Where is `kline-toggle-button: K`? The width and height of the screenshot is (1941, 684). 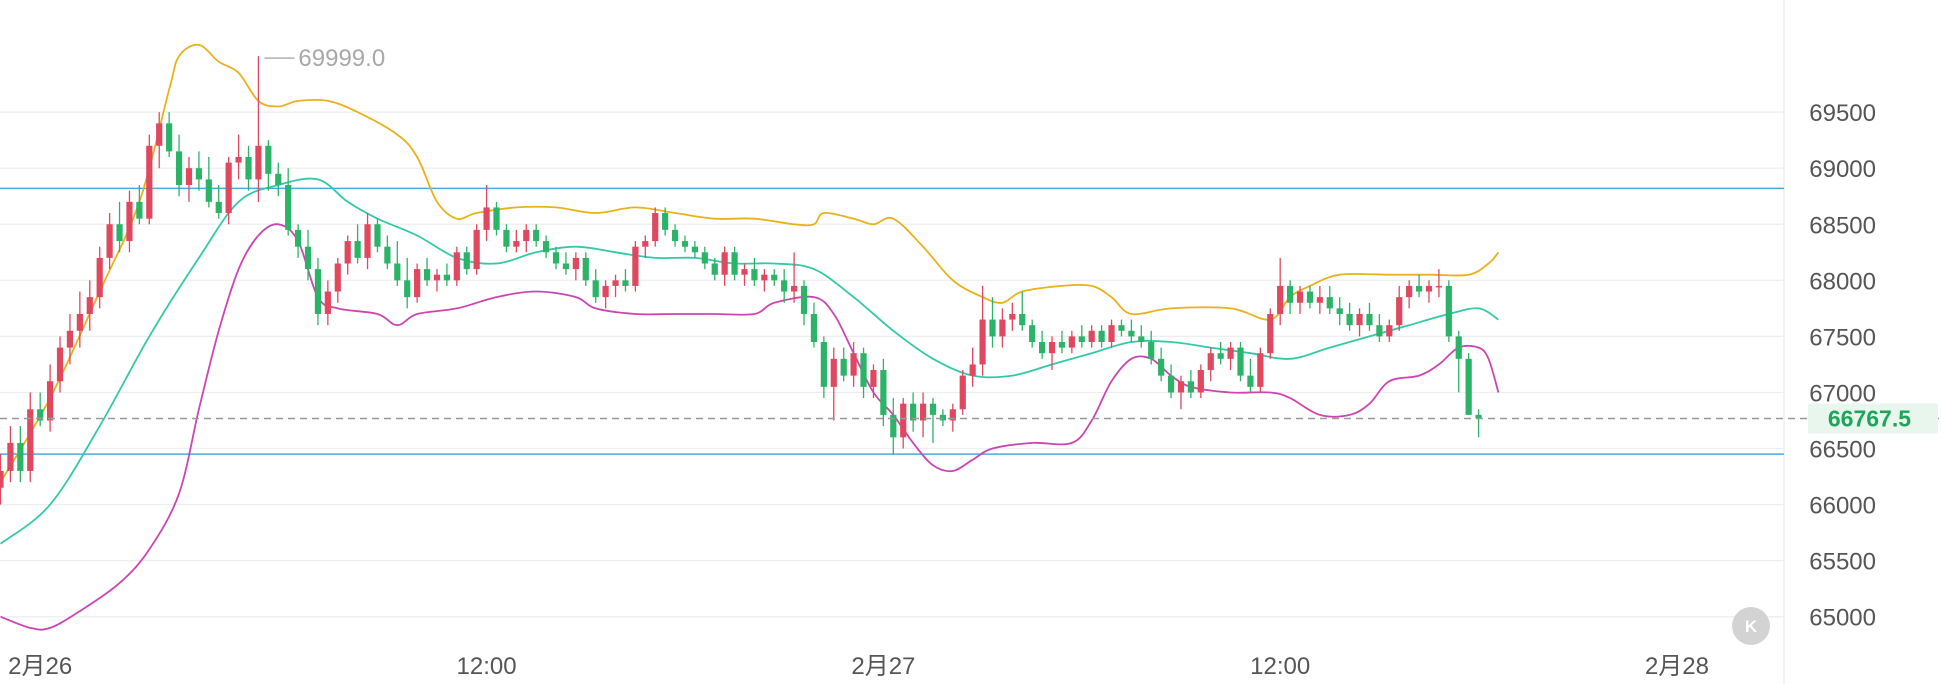 kline-toggle-button: K is located at coordinates (1751, 626).